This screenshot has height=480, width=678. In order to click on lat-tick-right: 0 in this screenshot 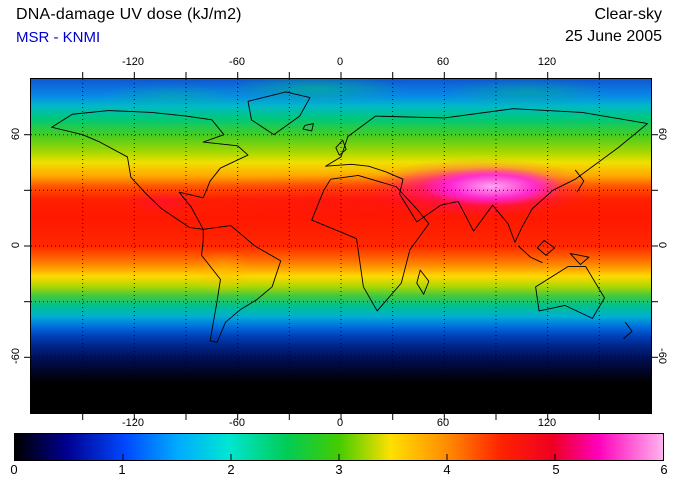, I will do `click(662, 245)`.